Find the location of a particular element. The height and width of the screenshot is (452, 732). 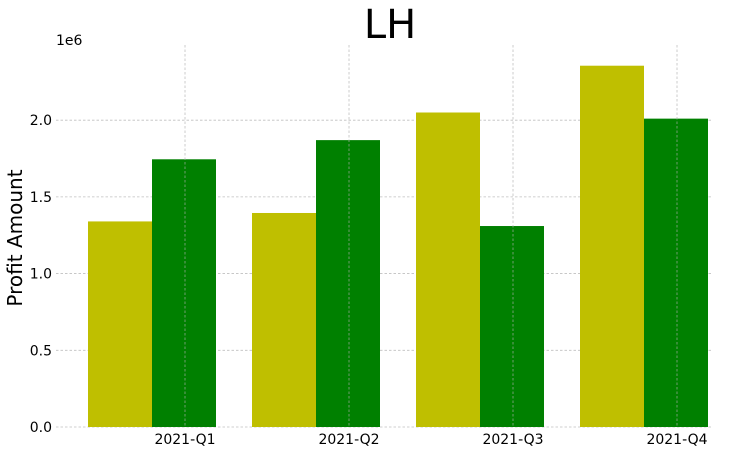

y-tick-label: 1.5 is located at coordinates (41, 198).